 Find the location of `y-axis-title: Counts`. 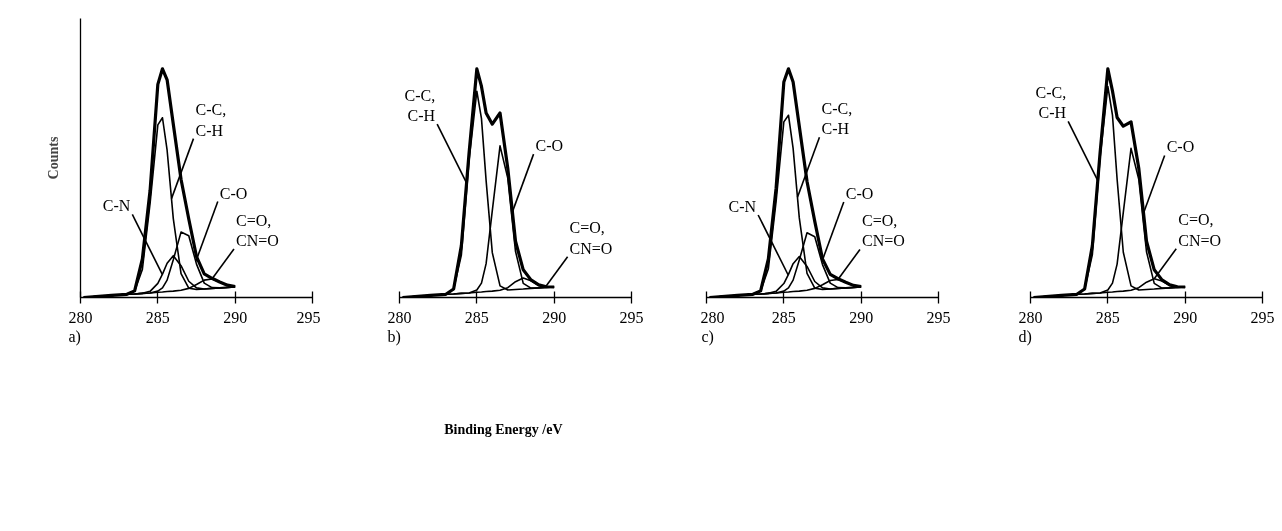

y-axis-title: Counts is located at coordinates (53, 158).